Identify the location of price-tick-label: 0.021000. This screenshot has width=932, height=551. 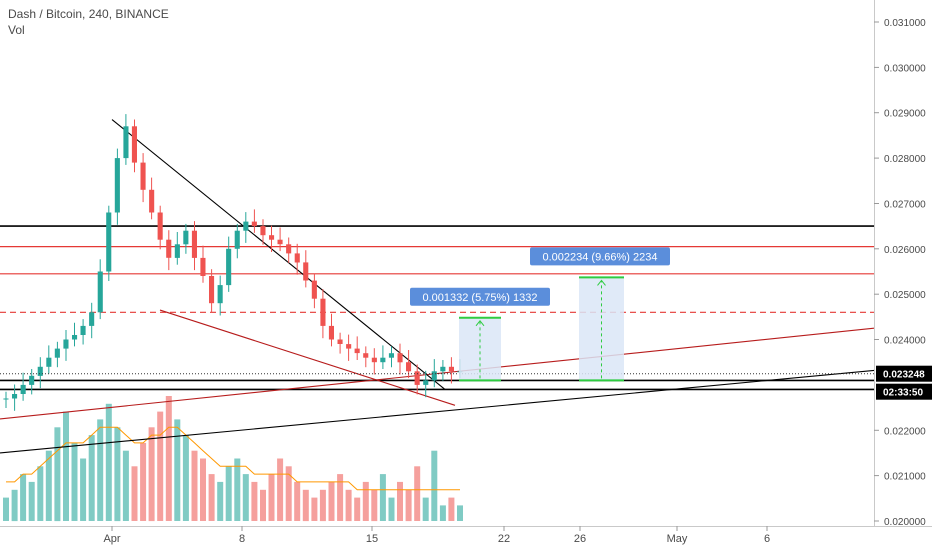
(905, 477).